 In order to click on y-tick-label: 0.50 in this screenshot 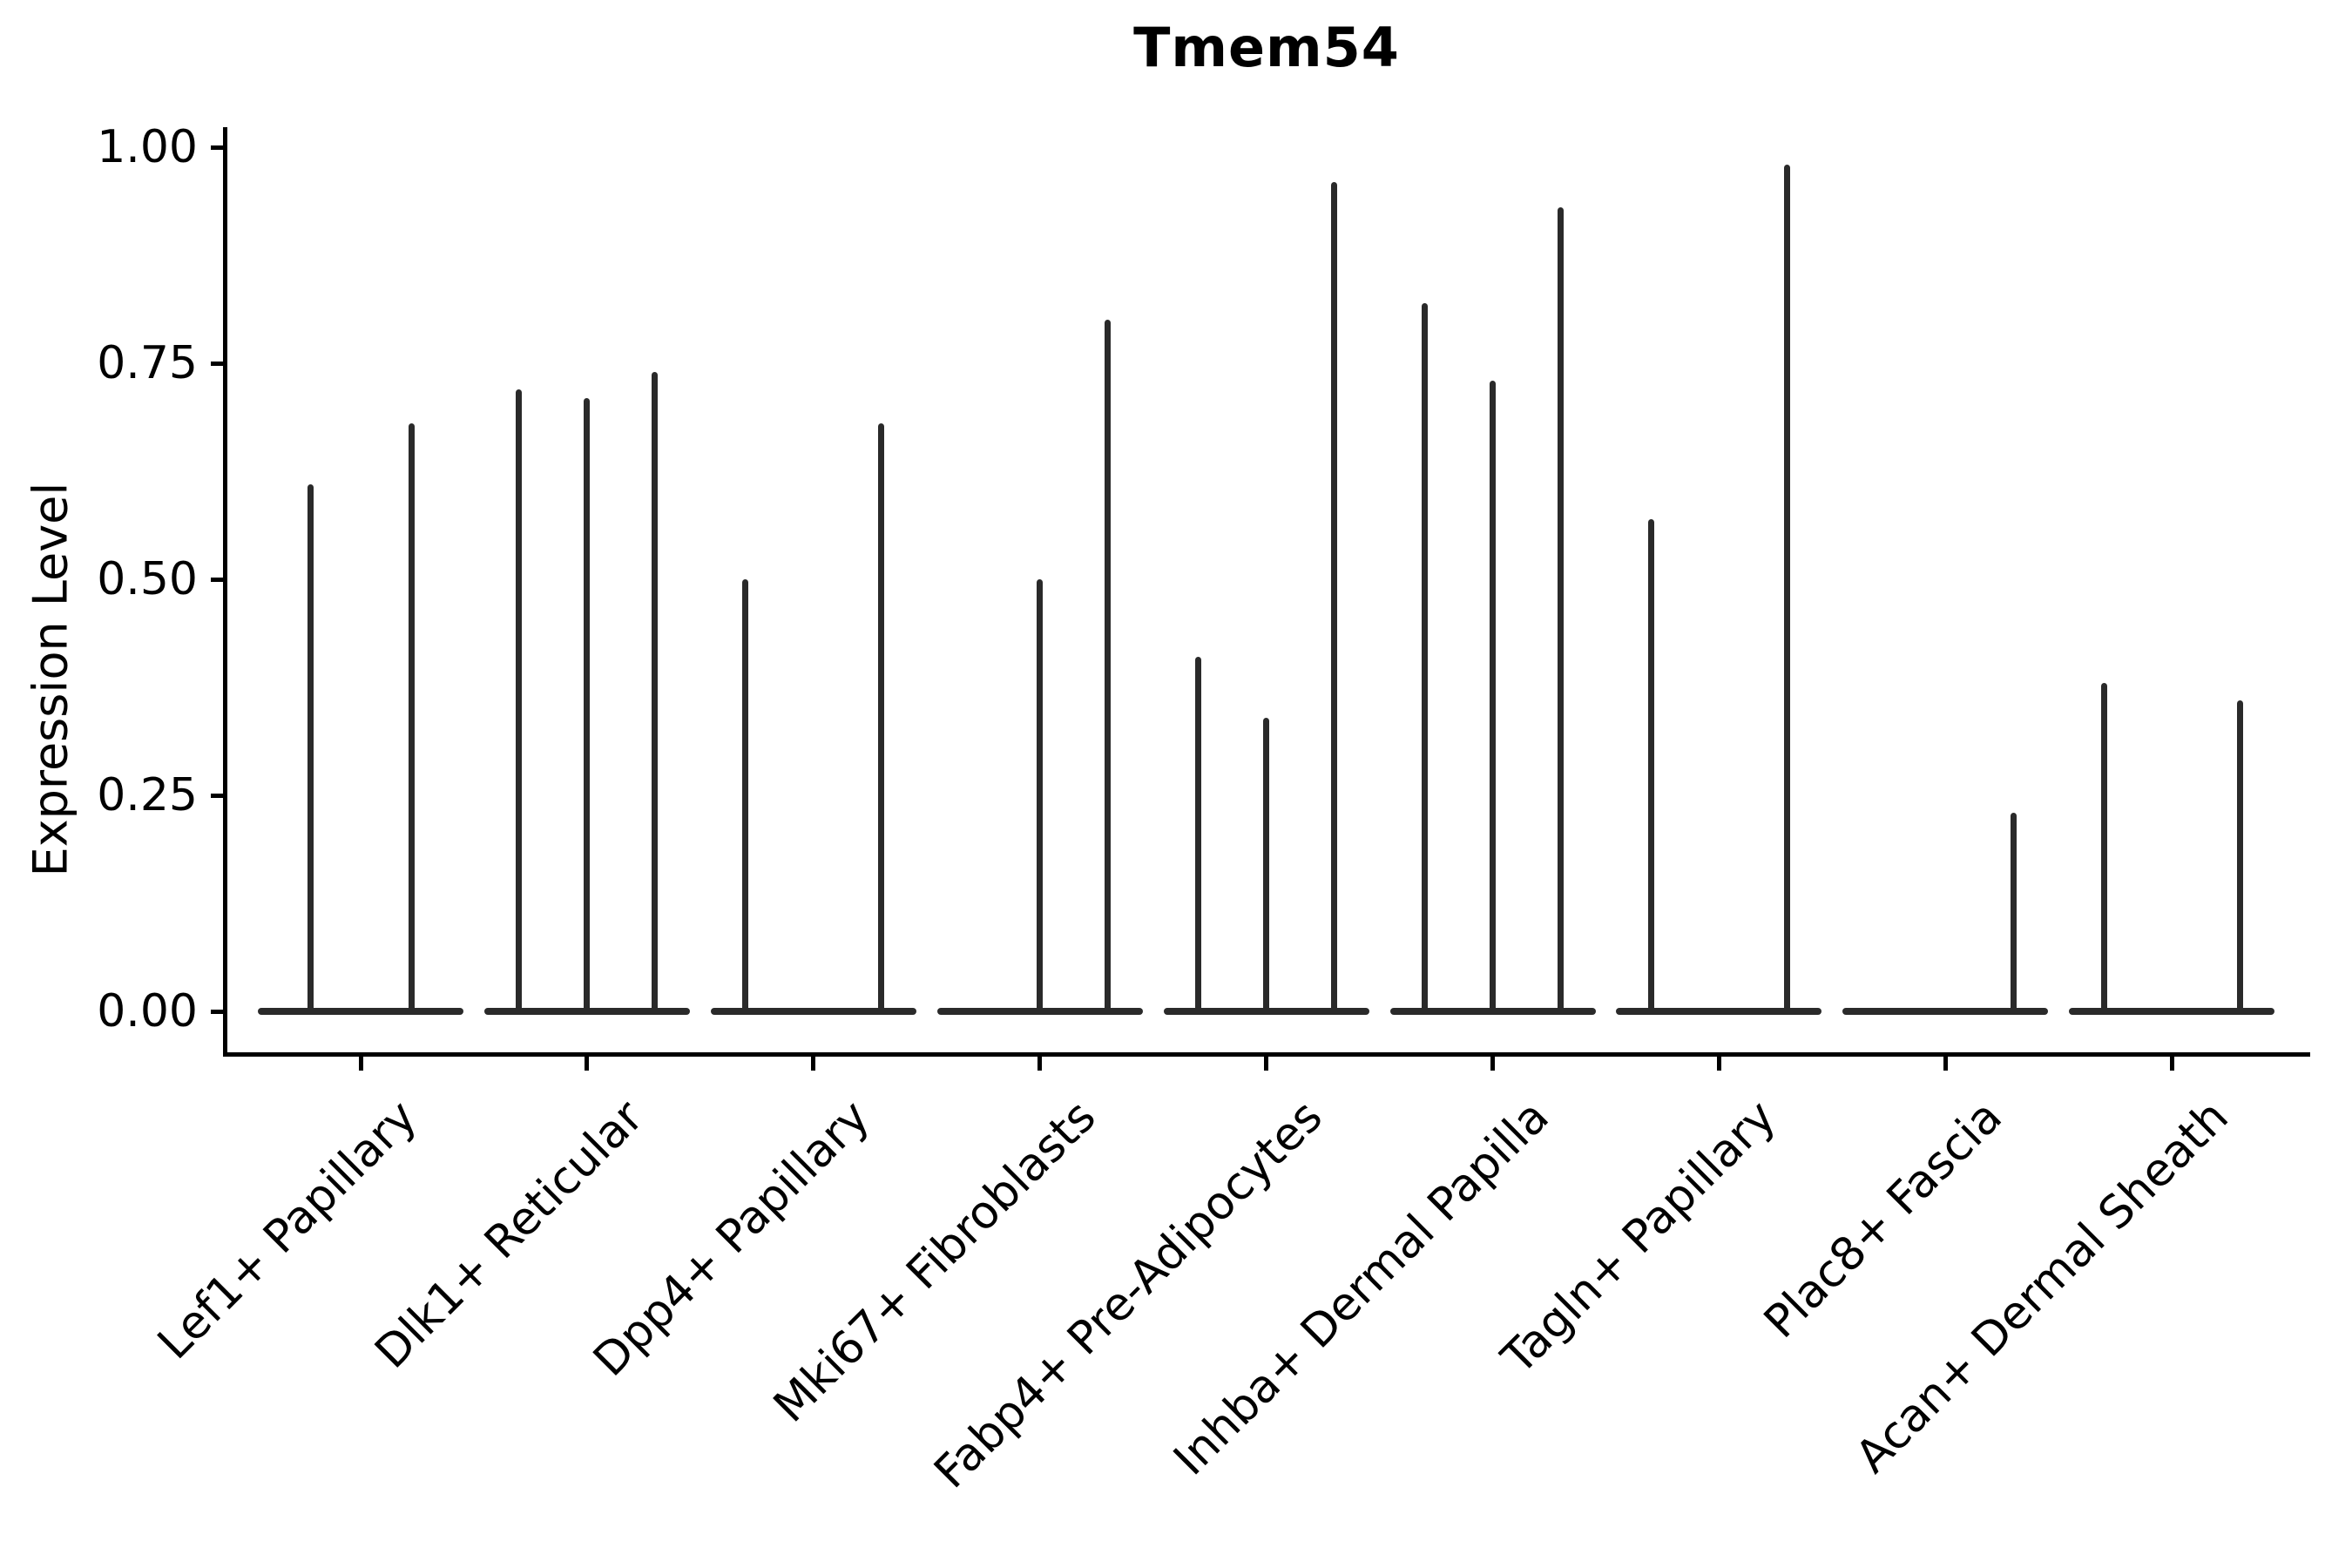, I will do `click(147, 579)`.